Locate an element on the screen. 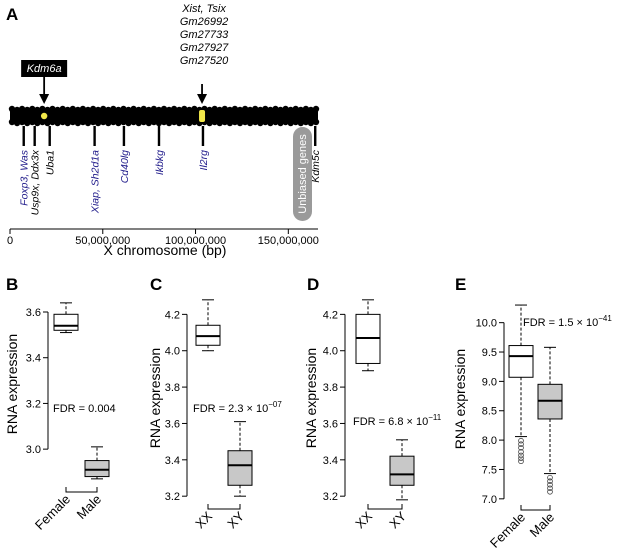 This screenshot has height=548, width=620. y-tick-label: 7.0 is located at coordinates (489, 500).